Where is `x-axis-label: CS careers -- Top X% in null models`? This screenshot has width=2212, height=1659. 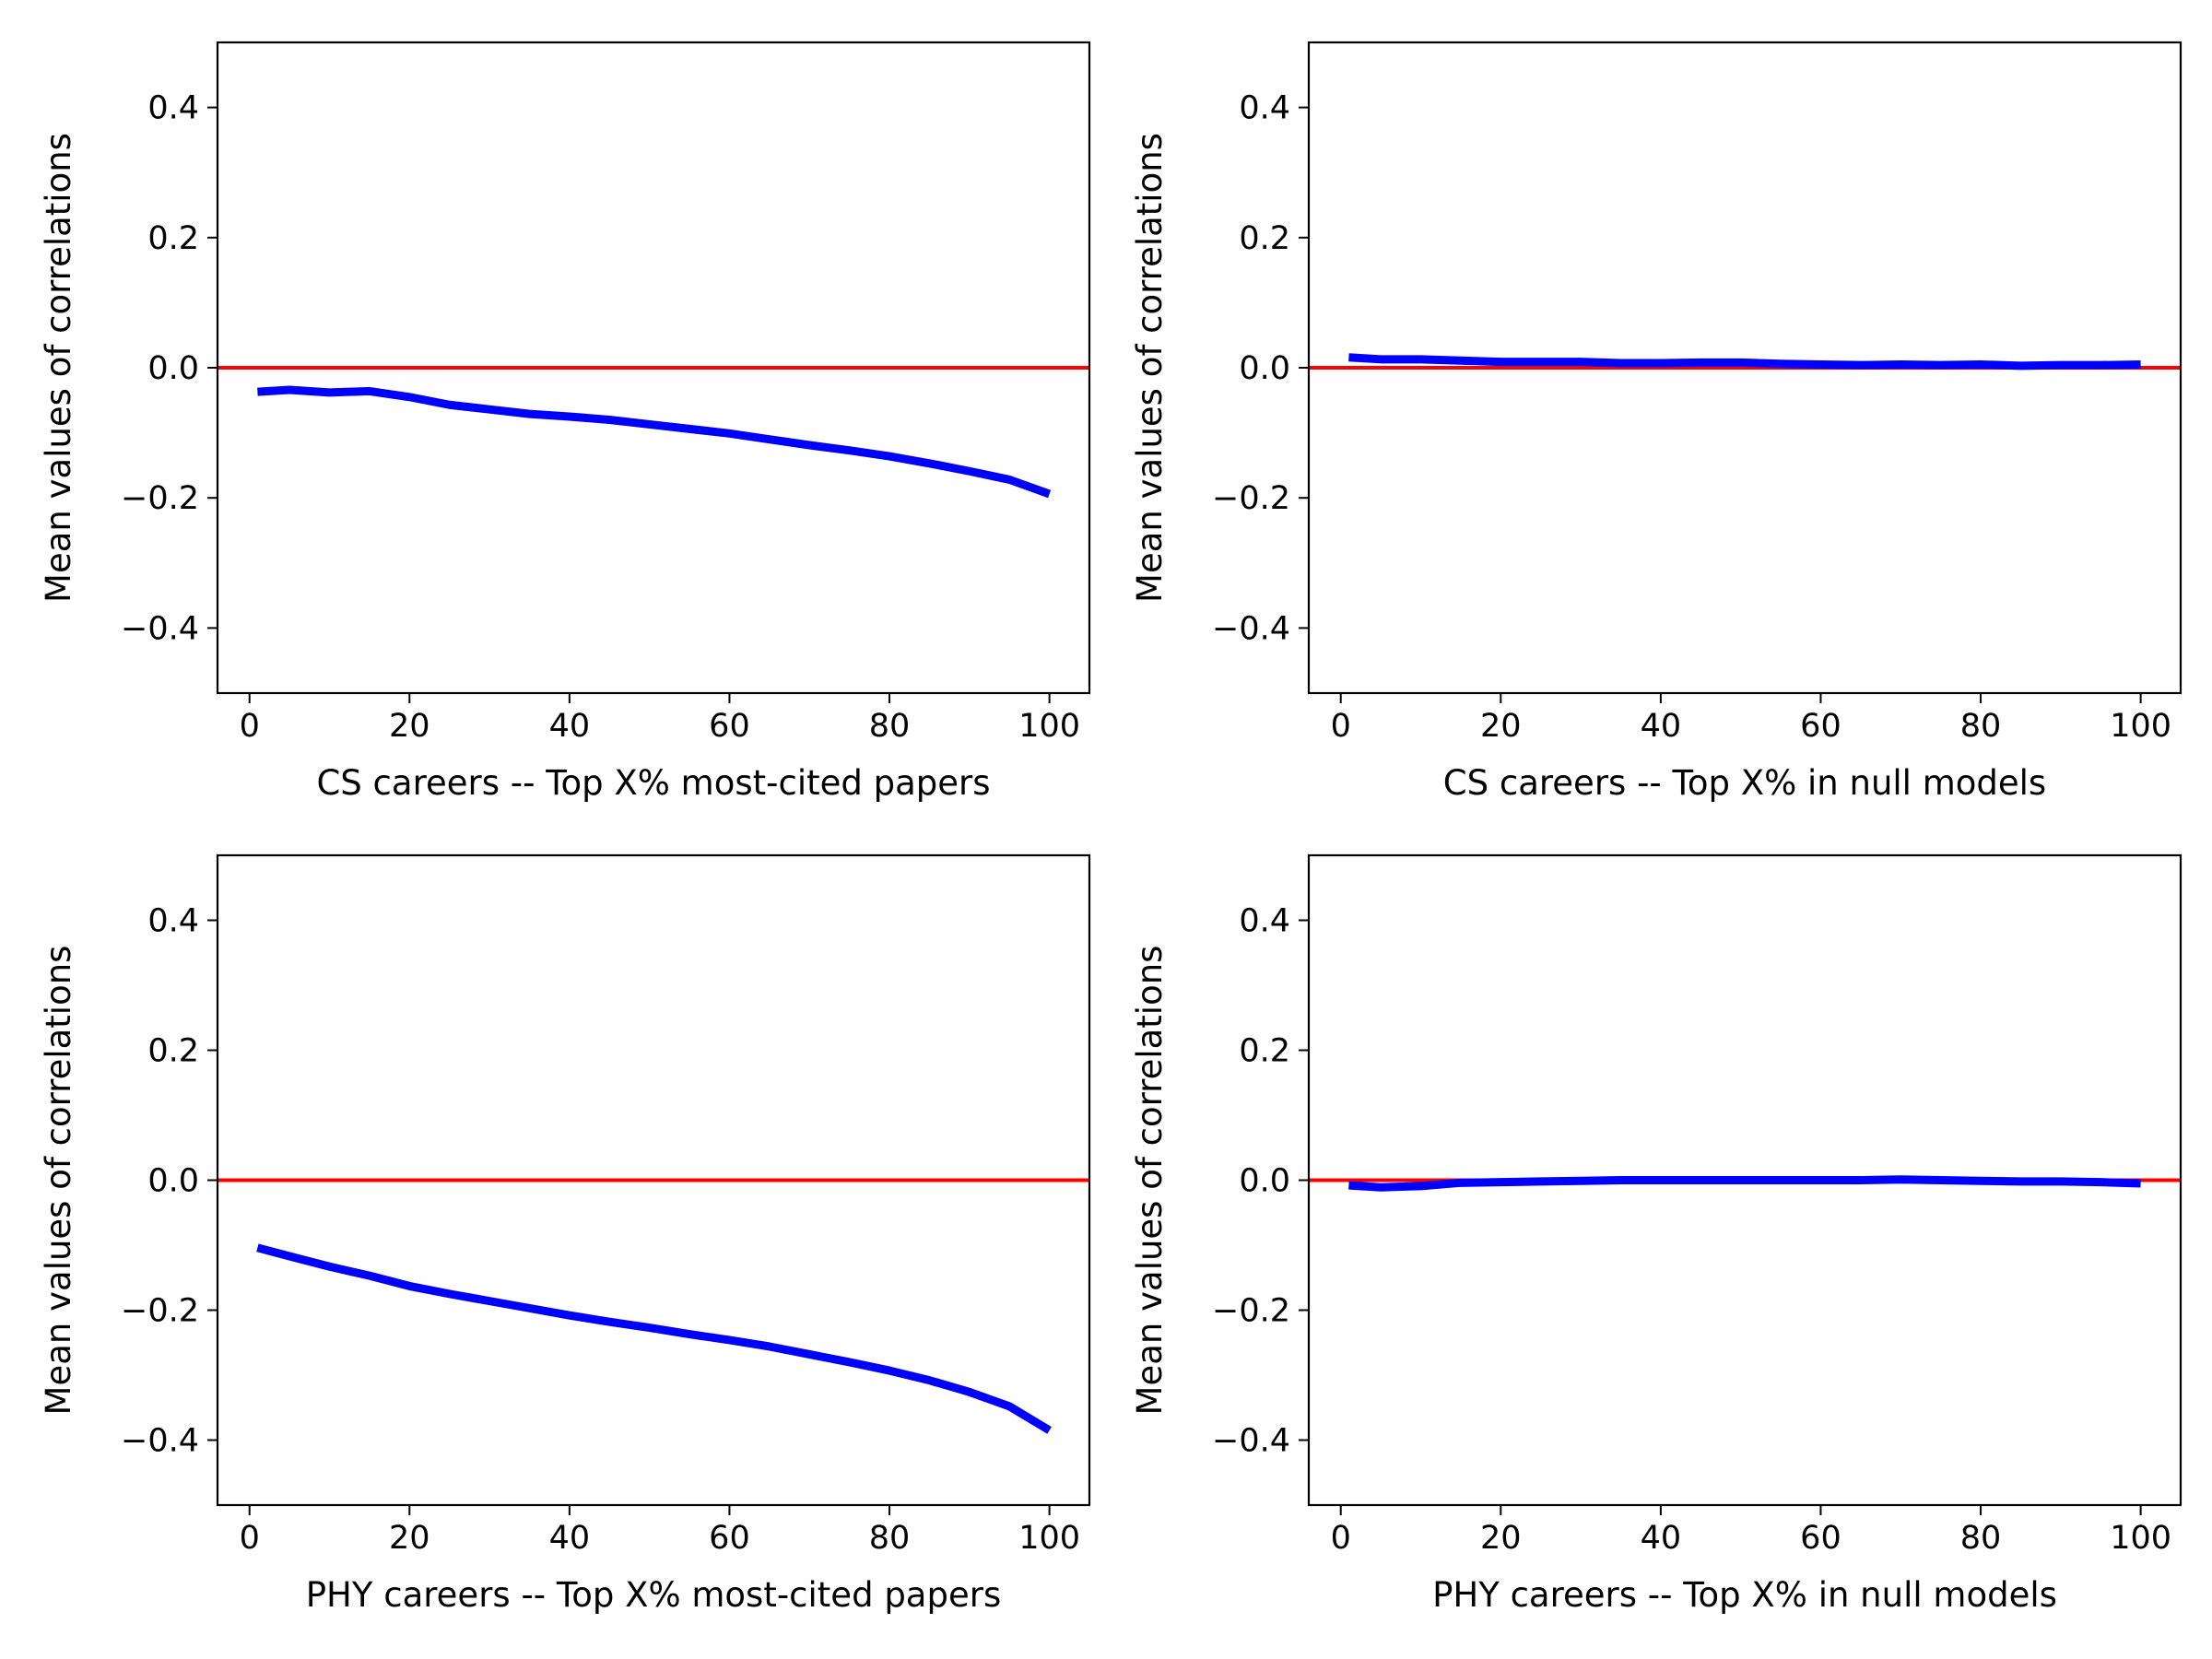
x-axis-label: CS careers -- Top X% in null models is located at coordinates (1744, 783).